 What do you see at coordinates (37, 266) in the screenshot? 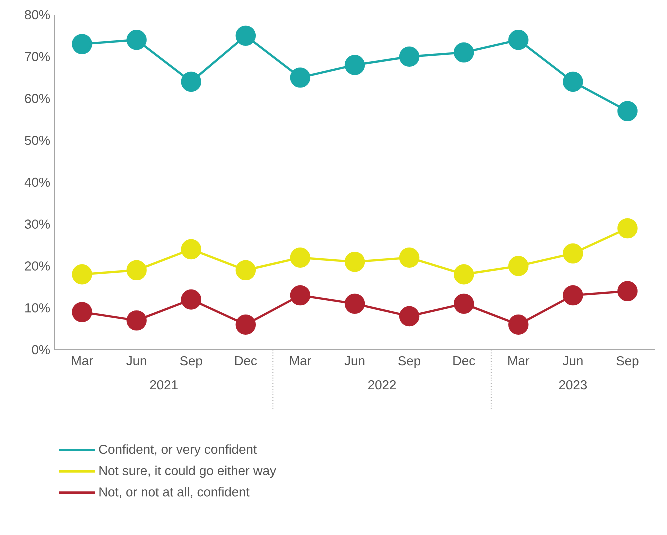
I see `y-tick-label: 20%` at bounding box center [37, 266].